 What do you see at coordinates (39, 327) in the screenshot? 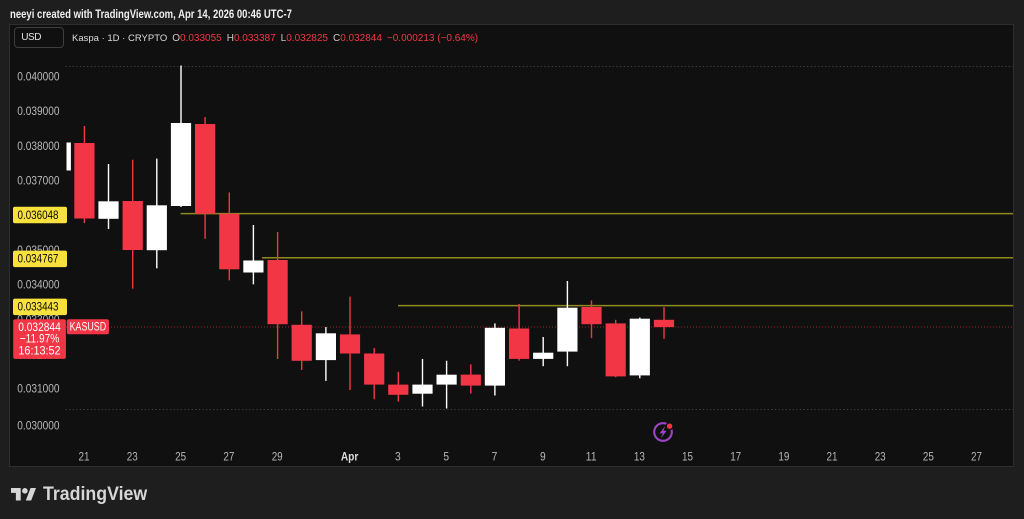
I see `svg-text: 0.032844` at bounding box center [39, 327].